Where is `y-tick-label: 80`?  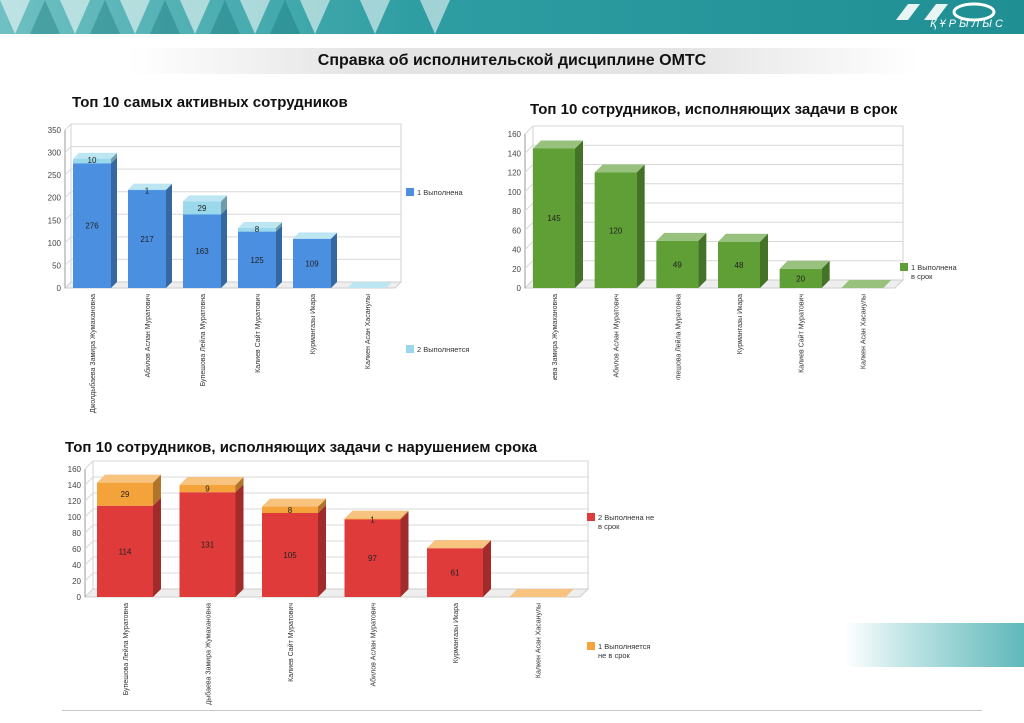
y-tick-label: 80 is located at coordinates (516, 211).